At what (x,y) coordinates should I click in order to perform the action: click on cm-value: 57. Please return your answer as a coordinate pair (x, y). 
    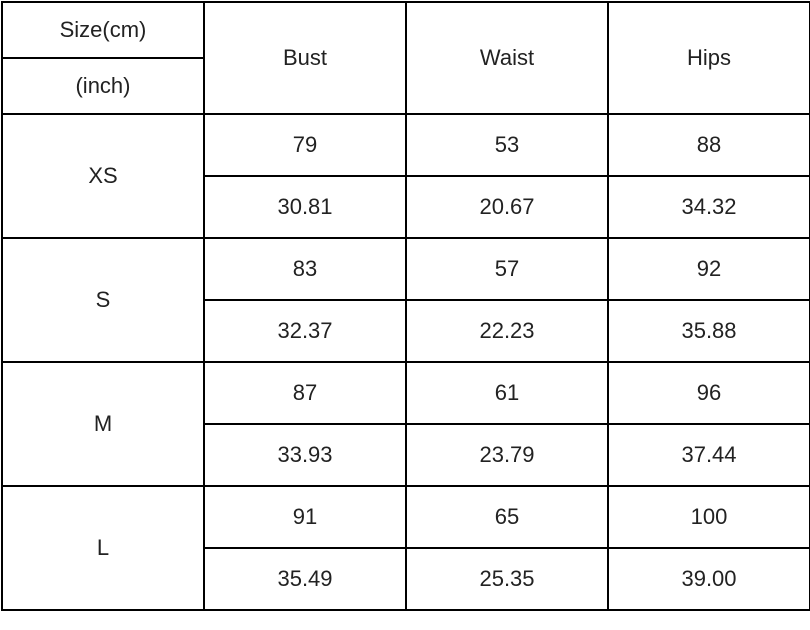
    Looking at the image, I should click on (507, 269).